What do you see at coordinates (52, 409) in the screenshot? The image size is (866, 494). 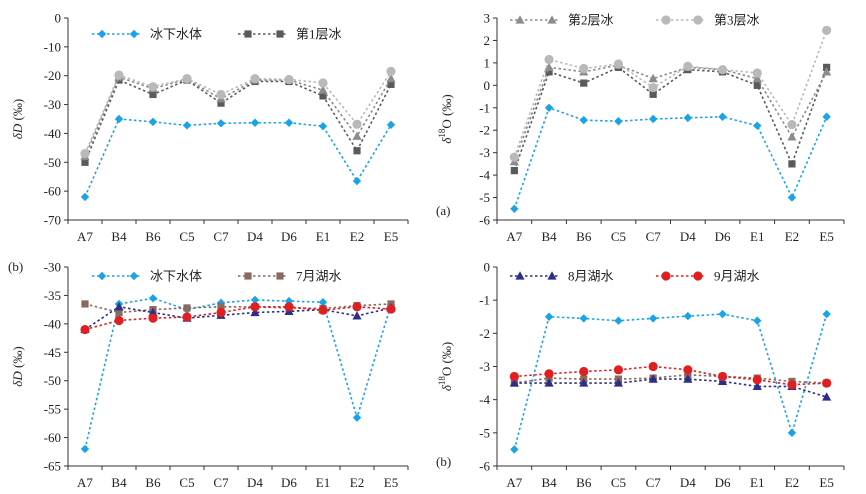 I see `y-tick-label: -55` at bounding box center [52, 409].